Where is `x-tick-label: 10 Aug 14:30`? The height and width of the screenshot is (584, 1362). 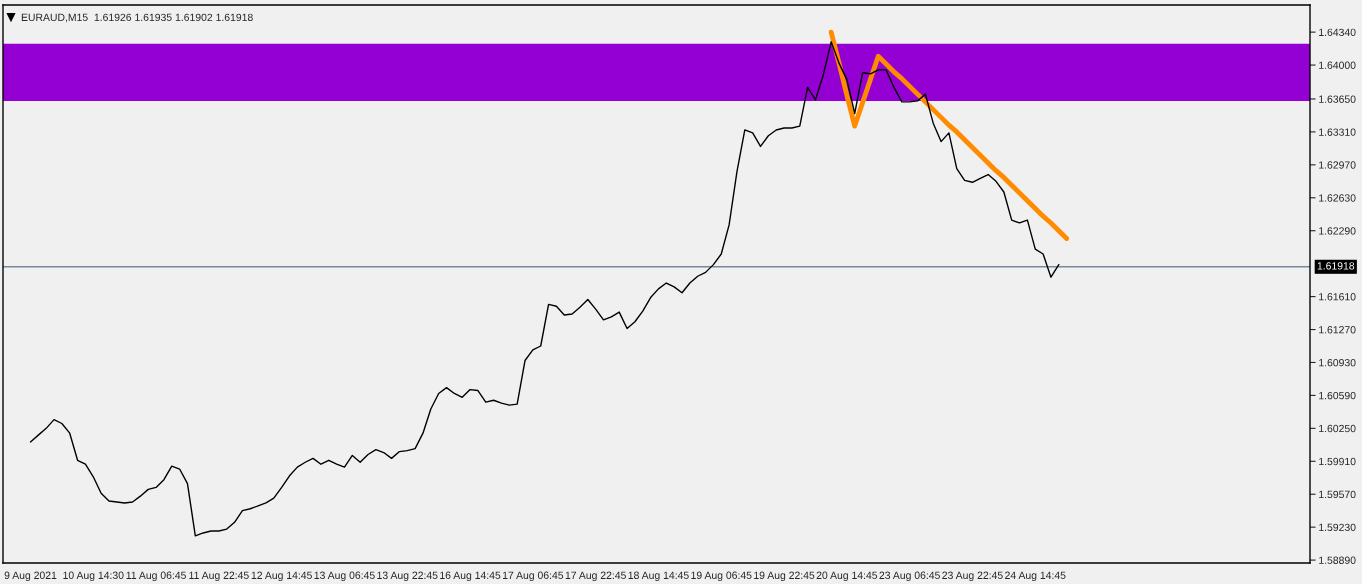
x-tick-label: 10 Aug 14:30 is located at coordinates (93, 576).